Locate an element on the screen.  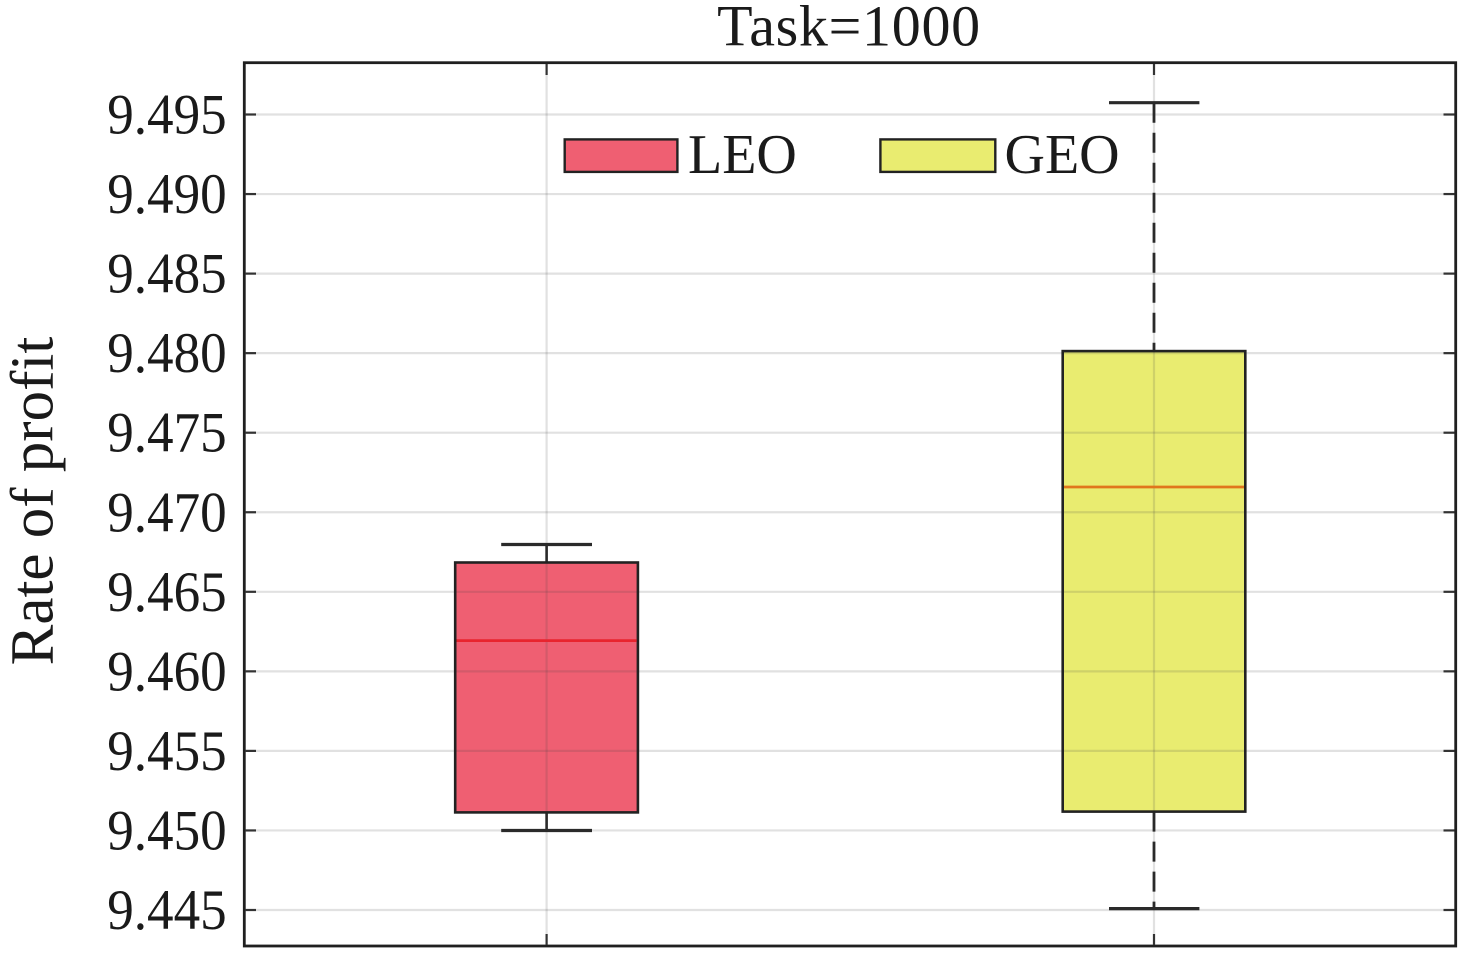
svg-text: 9.460 is located at coordinates (167, 671).